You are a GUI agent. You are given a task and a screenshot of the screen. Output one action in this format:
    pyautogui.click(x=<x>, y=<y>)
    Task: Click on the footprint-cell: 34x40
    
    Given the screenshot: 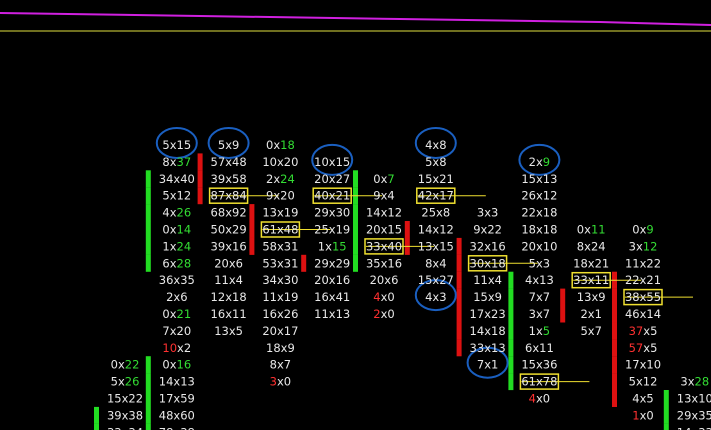 What is the action you would take?
    pyautogui.click(x=177, y=178)
    